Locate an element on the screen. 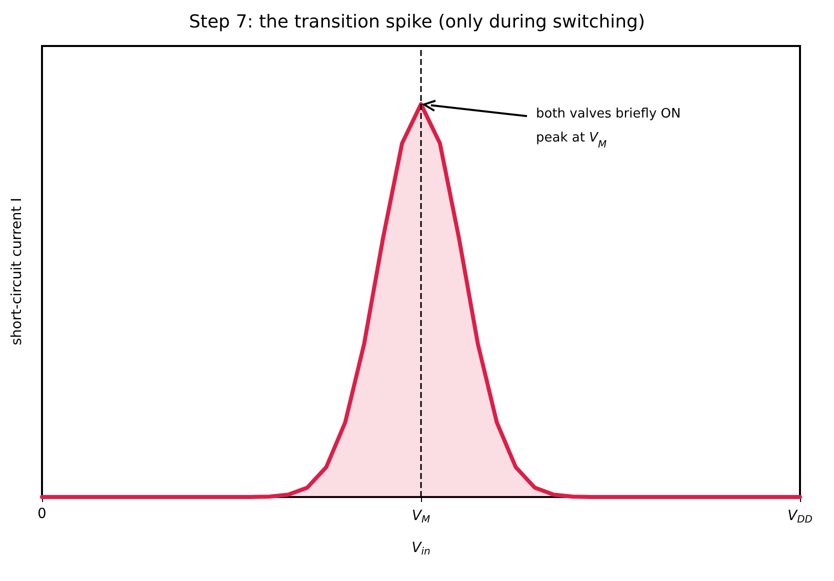 The width and height of the screenshot is (834, 581). x-tick-label: 0 is located at coordinates (42, 514).